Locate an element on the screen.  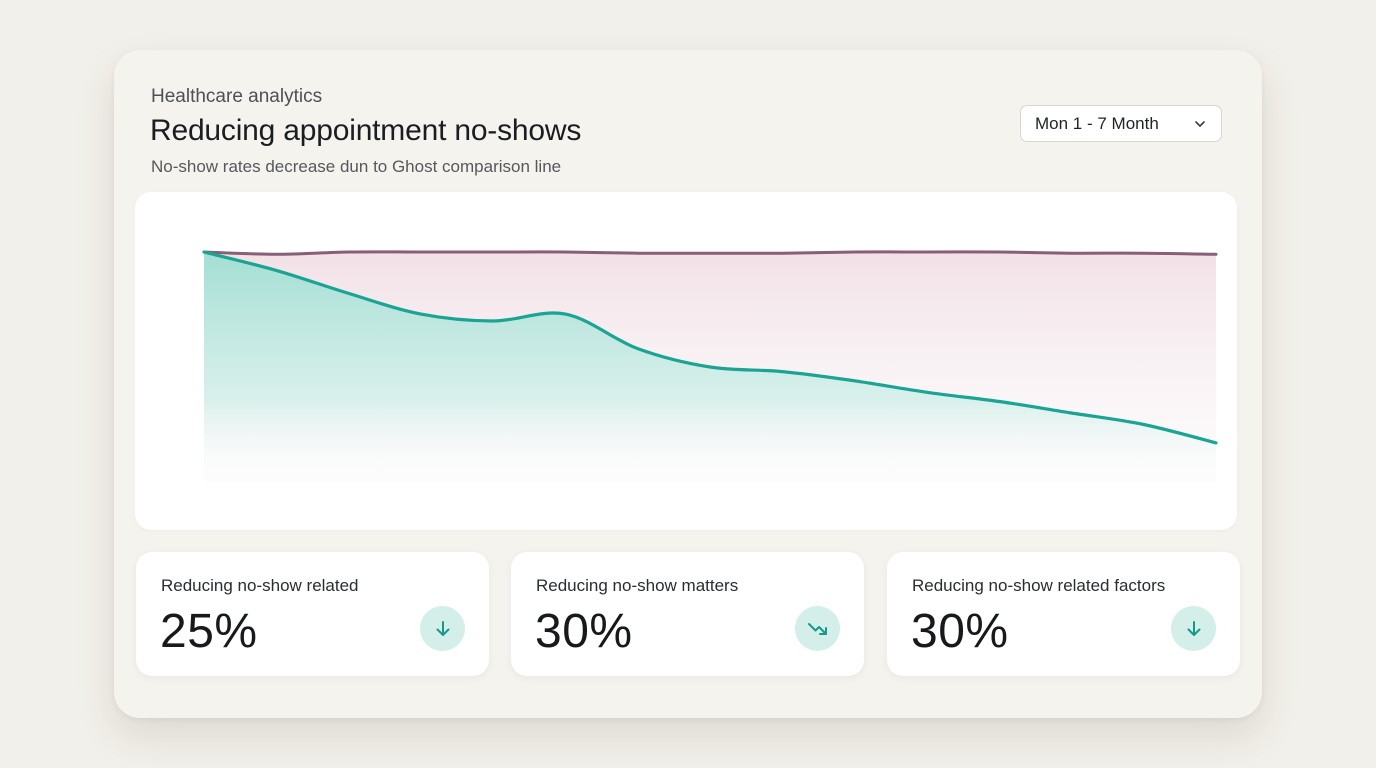
ghost-series-line is located at coordinates (710, 253).